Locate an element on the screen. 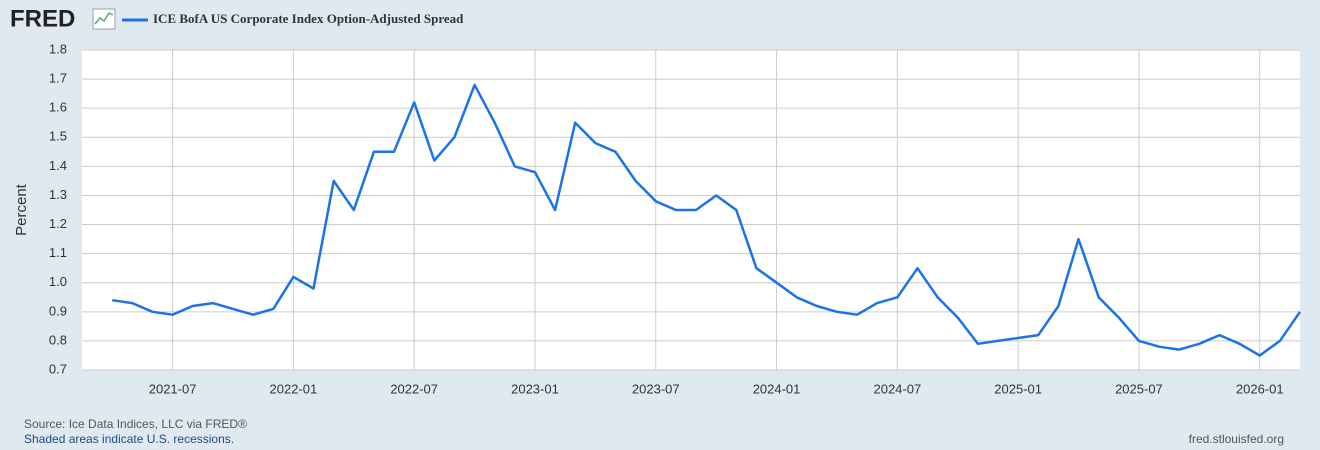 The height and width of the screenshot is (450, 1320). x-tick-label: 2024-01 is located at coordinates (777, 388).